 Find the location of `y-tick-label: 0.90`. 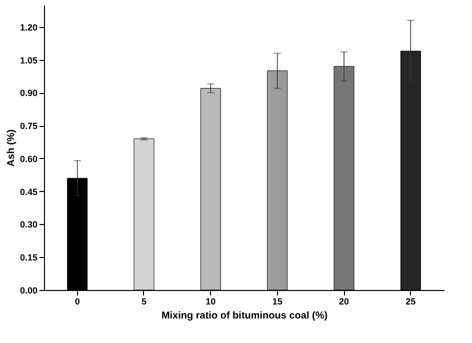

y-tick-label: 0.90 is located at coordinates (29, 93).